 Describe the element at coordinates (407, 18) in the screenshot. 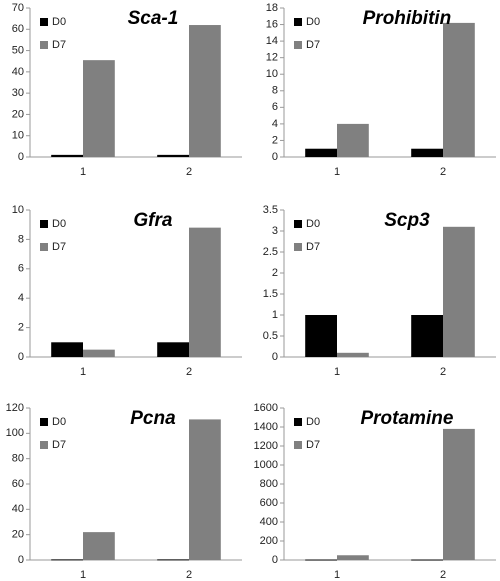

I see `chart-title: Prohibitin` at that location.